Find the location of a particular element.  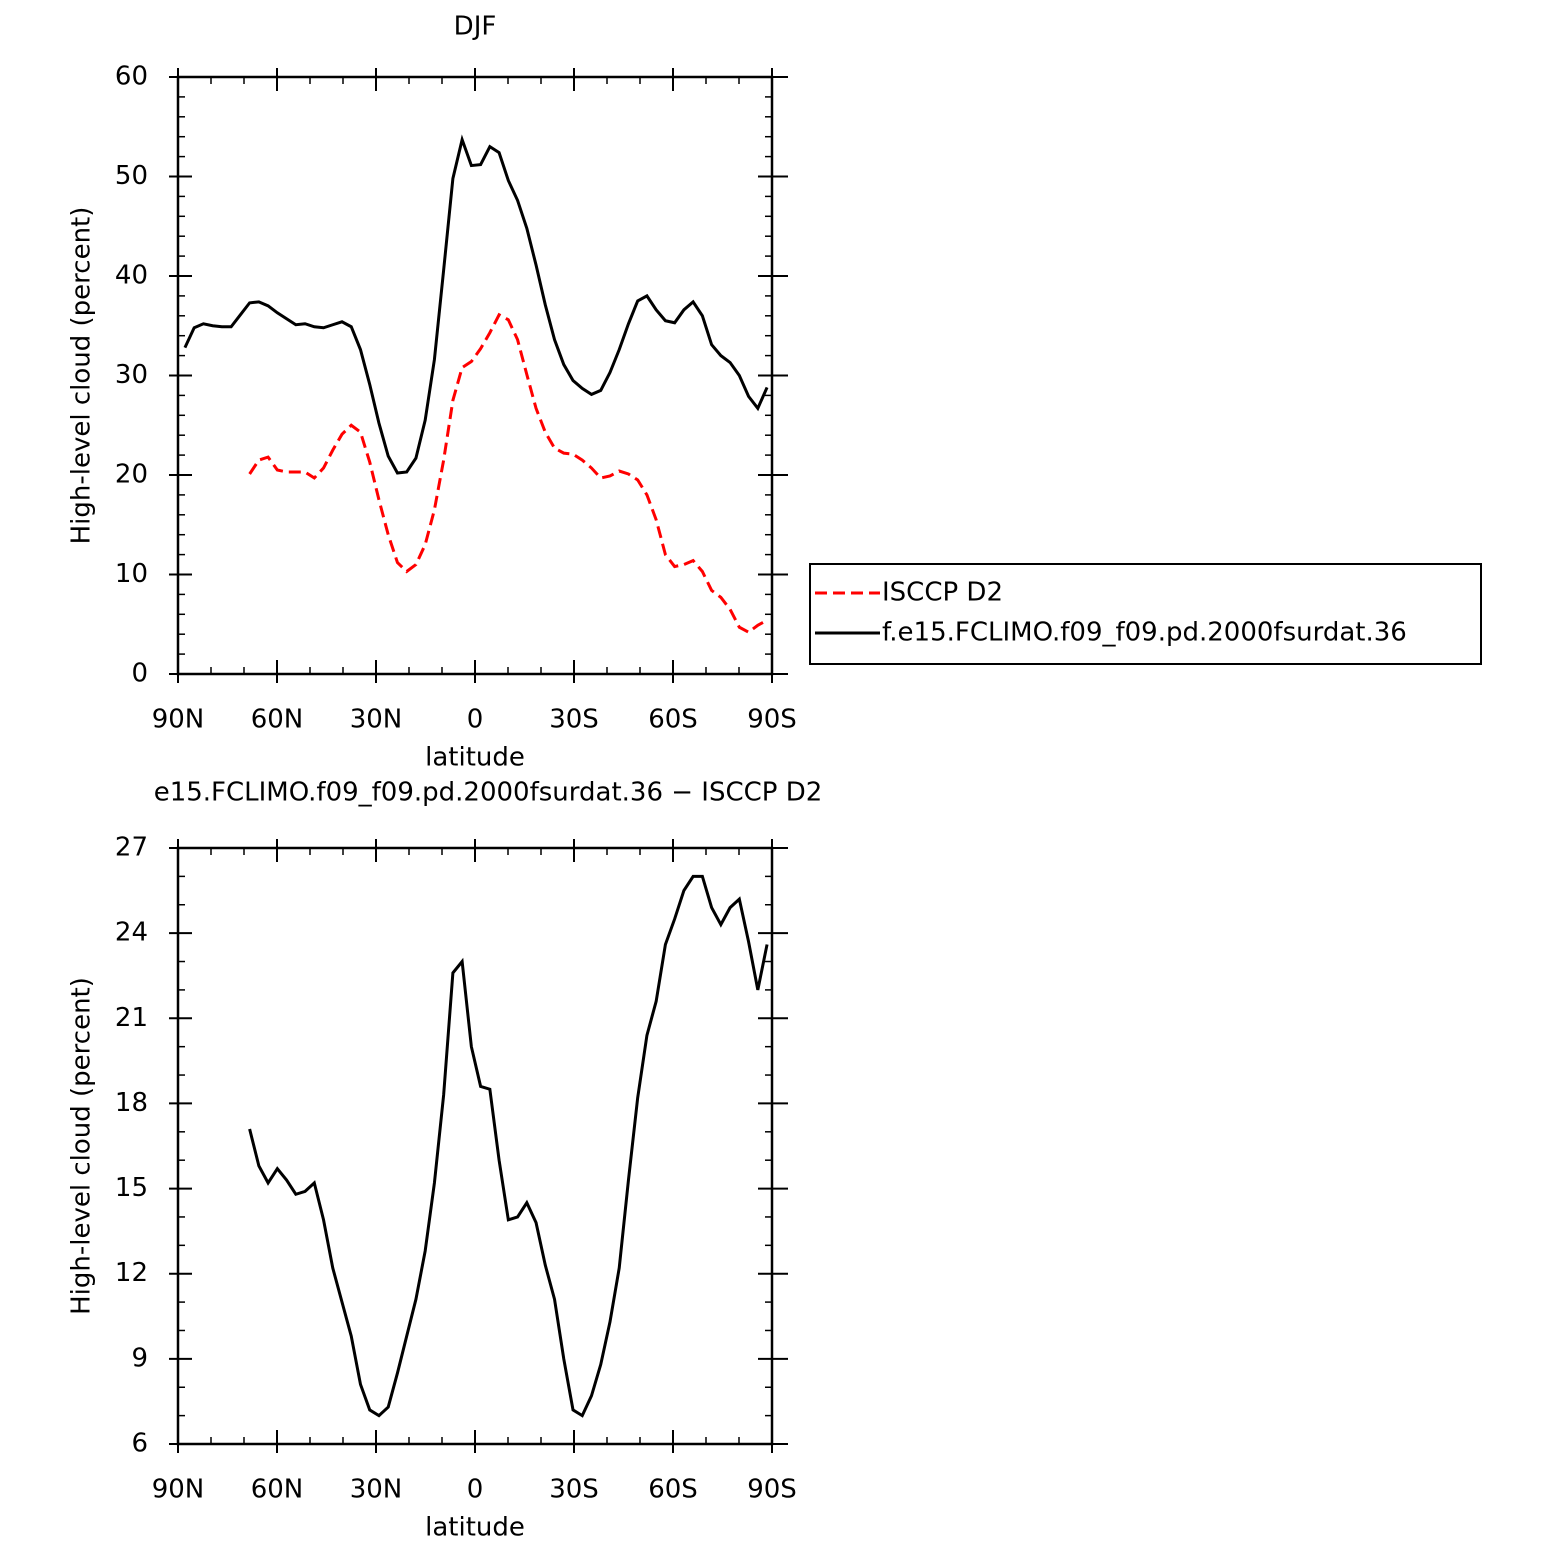

y-tick-label: 24 is located at coordinates (131, 933).